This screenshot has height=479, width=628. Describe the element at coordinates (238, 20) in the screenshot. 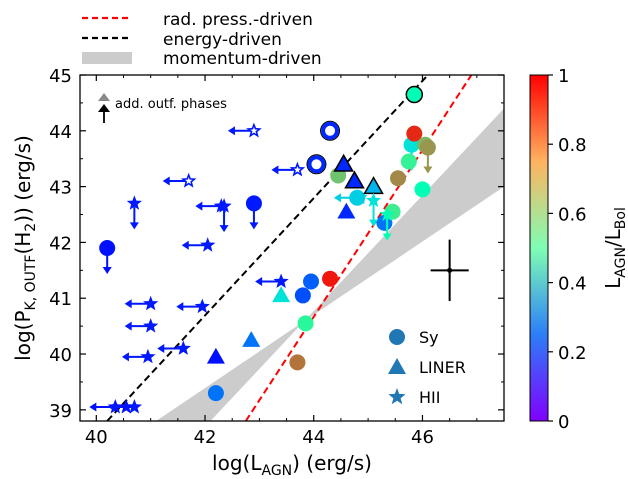

I see `legend-label-radiation: rad. press.-driven` at that location.